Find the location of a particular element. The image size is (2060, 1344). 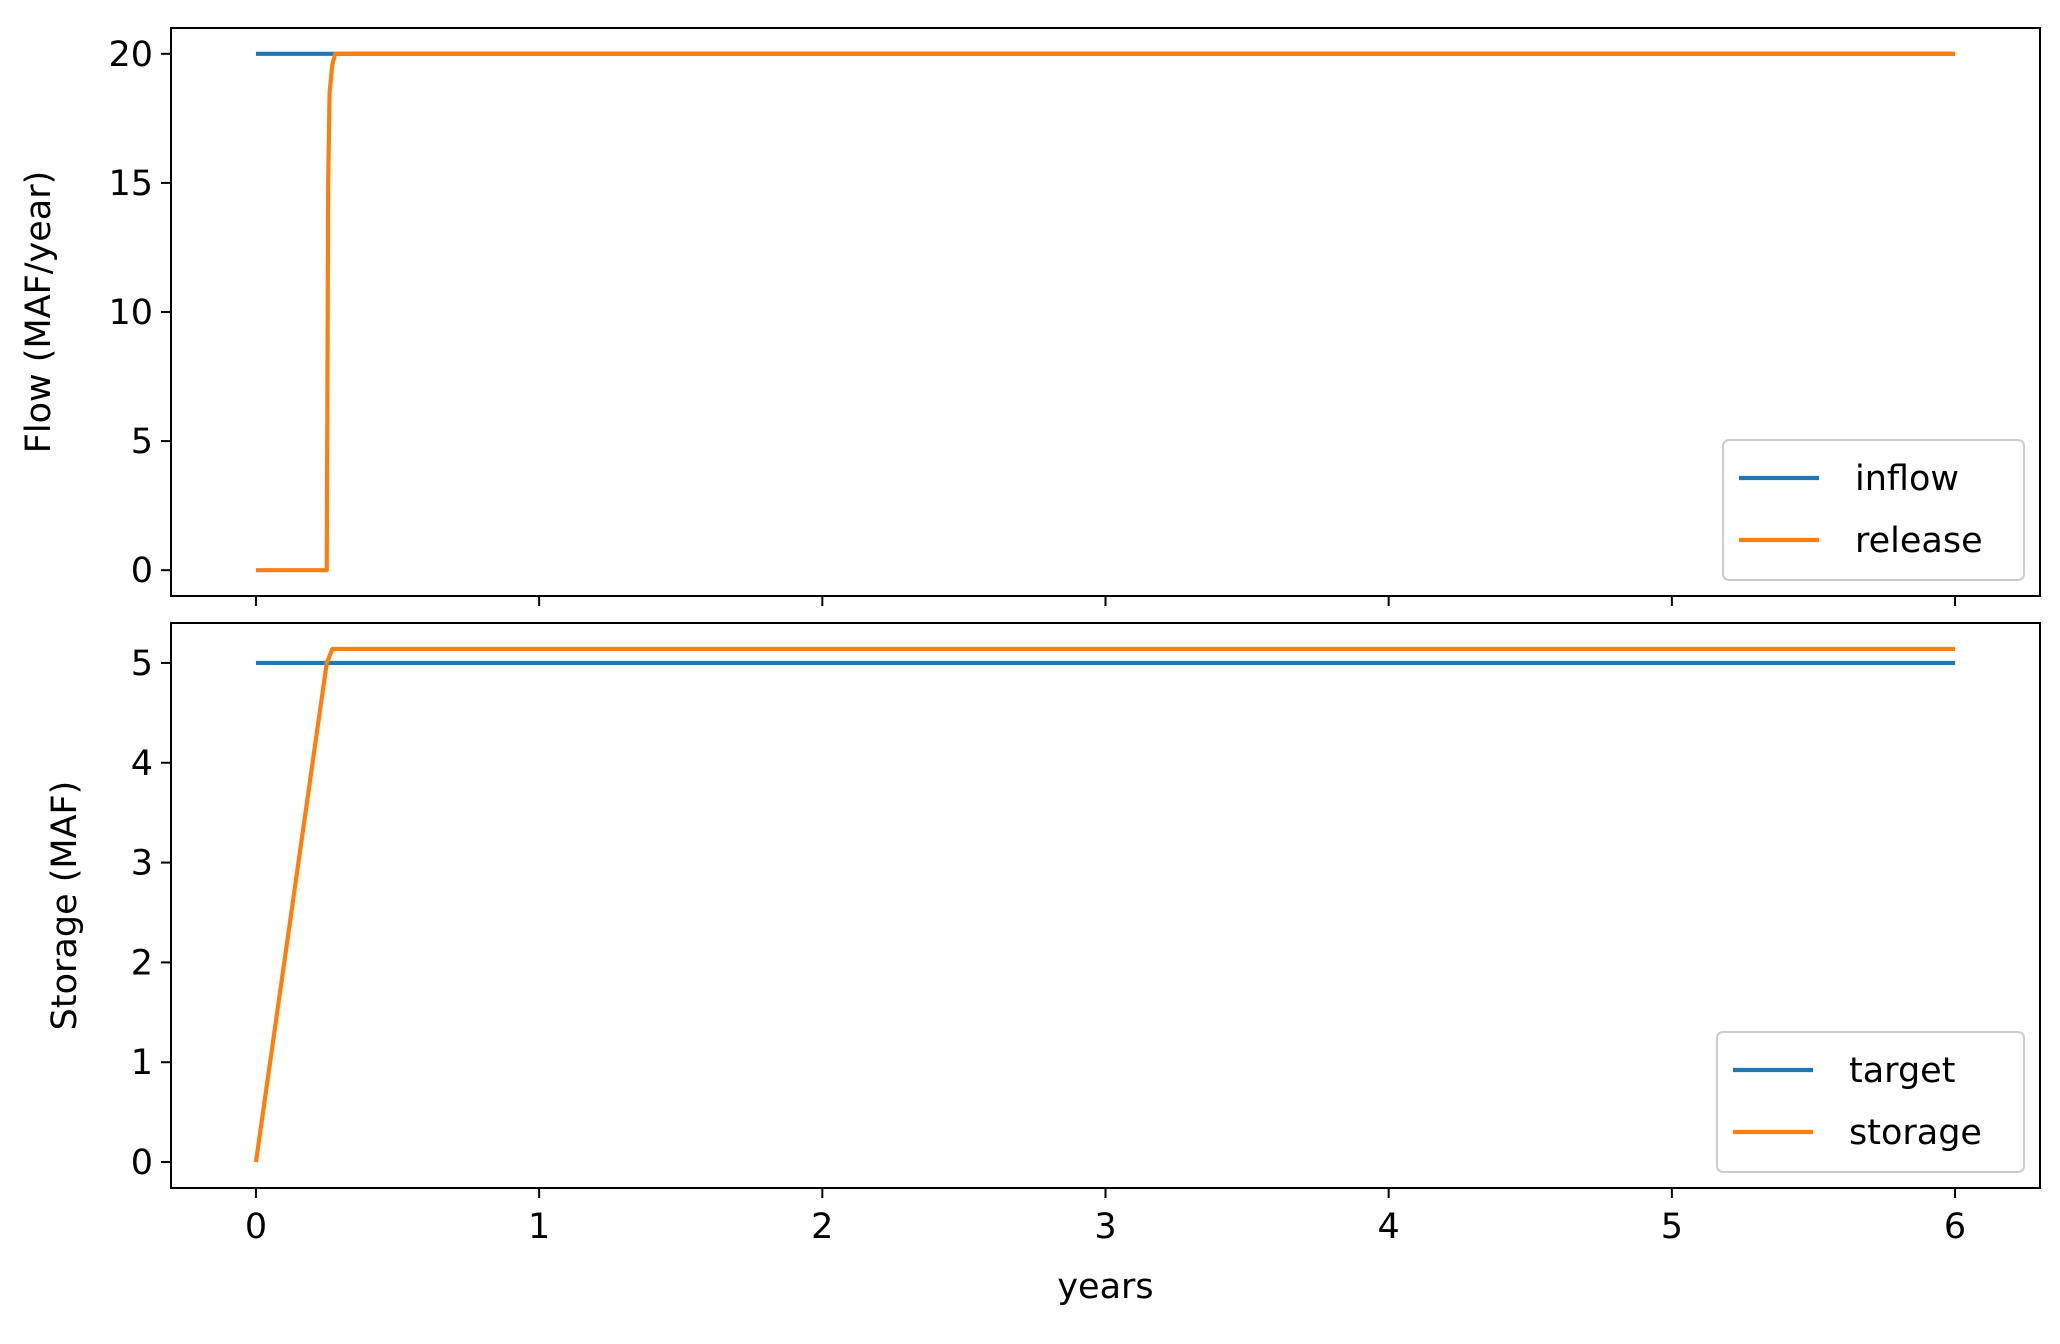

panel2-xtick-label-6: 6 is located at coordinates (1955, 1227).